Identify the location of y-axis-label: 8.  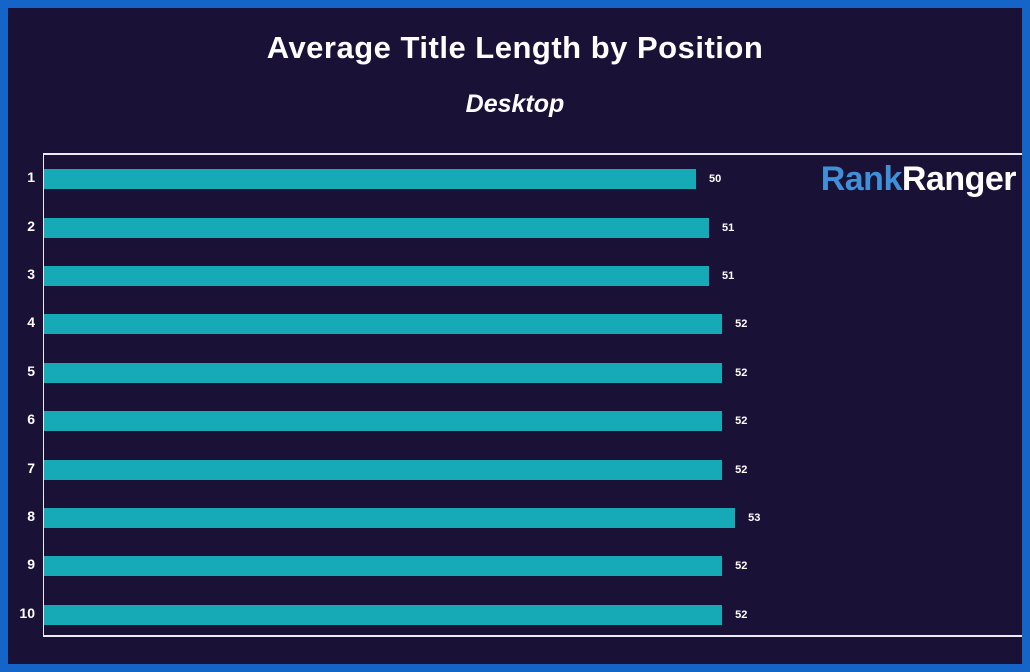
(31, 516).